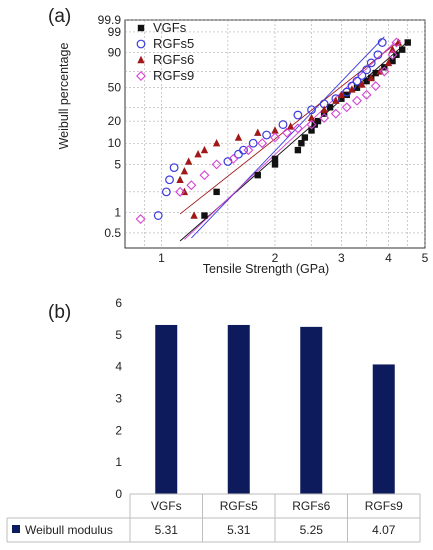 The image size is (433, 550). I want to click on table-row-label: Weibull modulus, so click(69, 530).